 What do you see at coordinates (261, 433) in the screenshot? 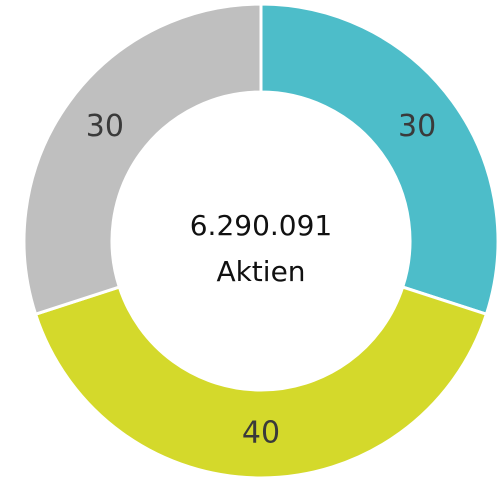
I see `value-label: 40` at bounding box center [261, 433].